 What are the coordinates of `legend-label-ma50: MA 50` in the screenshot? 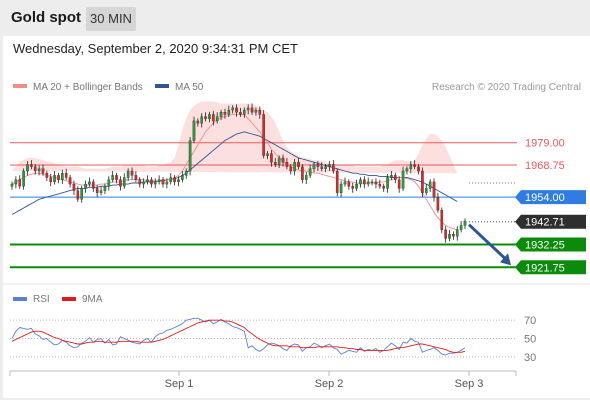 It's located at (189, 87).